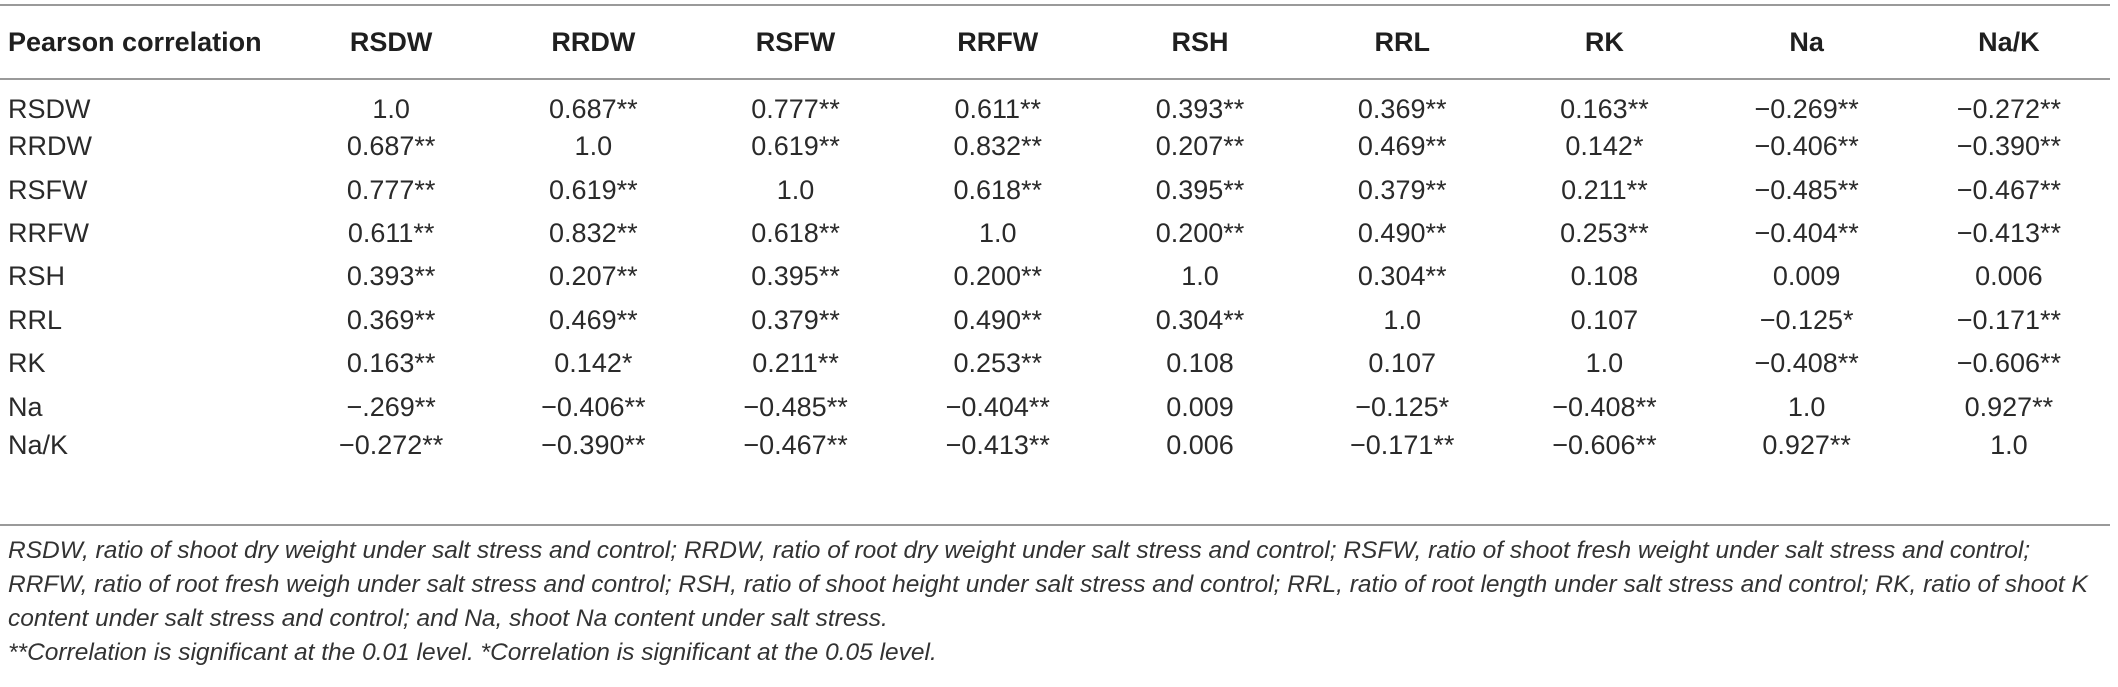 Image resolution: width=2118 pixels, height=687 pixels. I want to click on table-cell: −.269**, so click(391, 406).